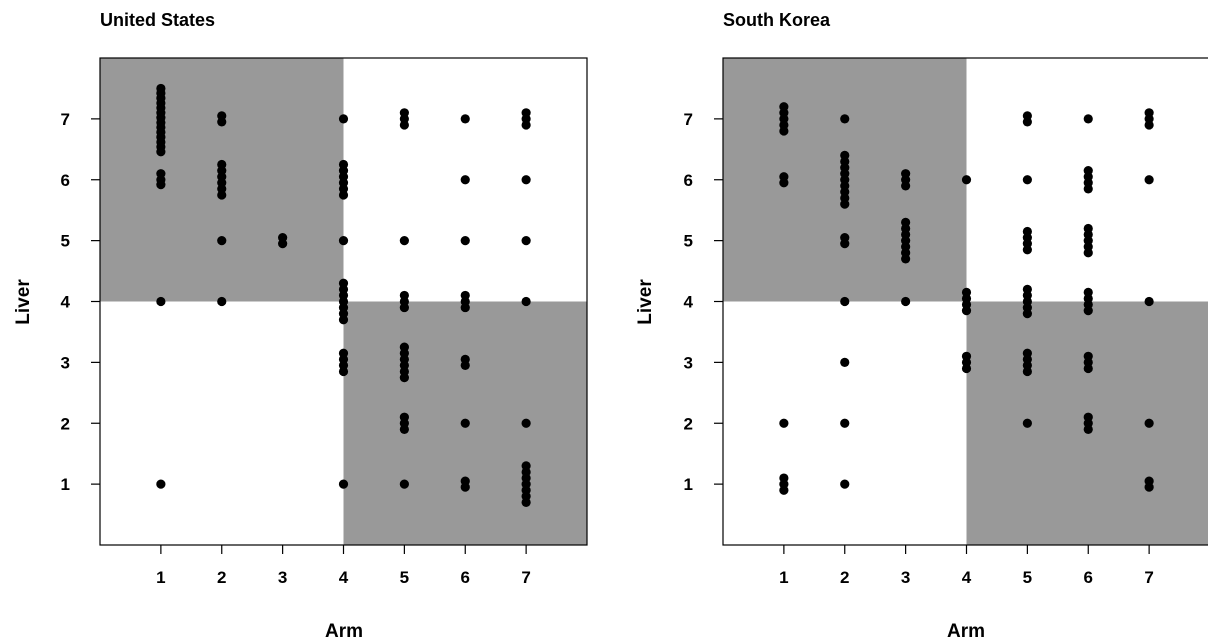 The height and width of the screenshot is (642, 1208). I want to click on panel-title: South Korea, so click(777, 20).